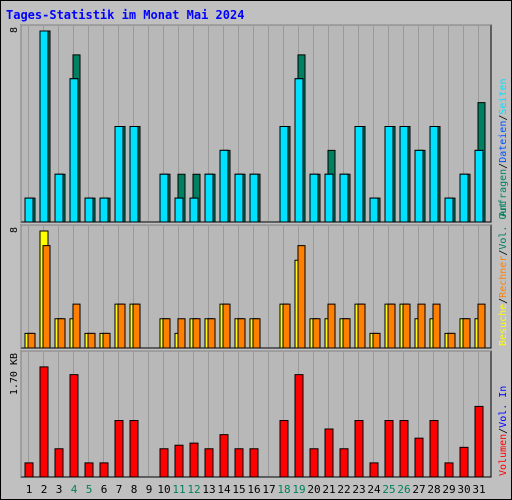 The width and height of the screenshot is (512, 500). I want to click on legend-bottom-part: /, so click(503, 431).